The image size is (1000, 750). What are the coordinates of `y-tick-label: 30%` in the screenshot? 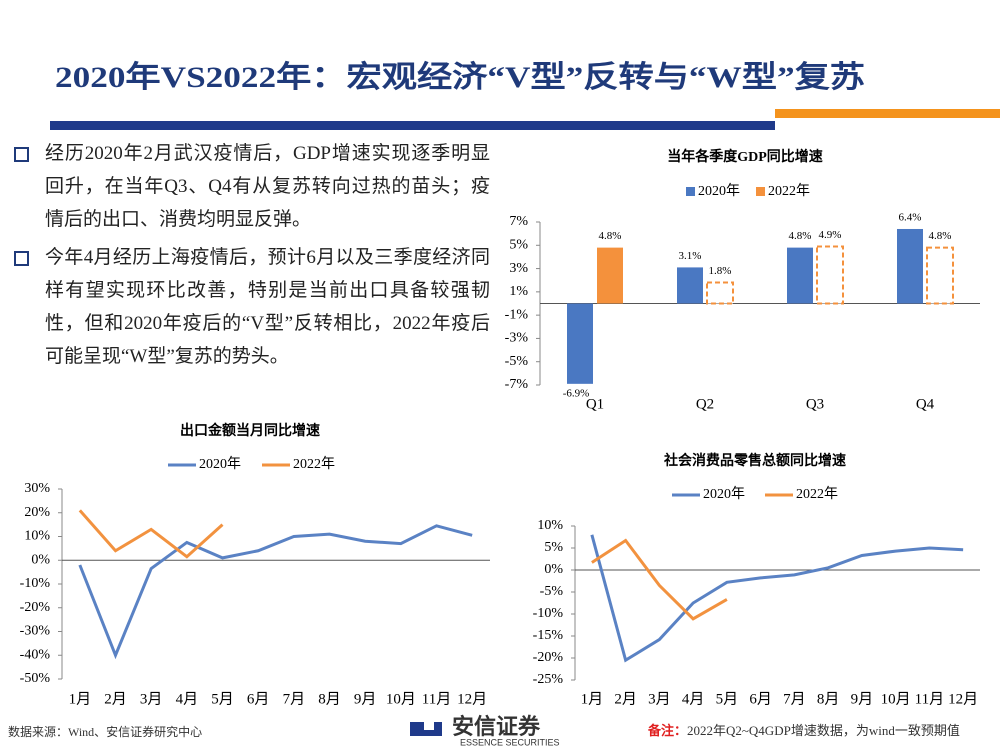 It's located at (37, 488).